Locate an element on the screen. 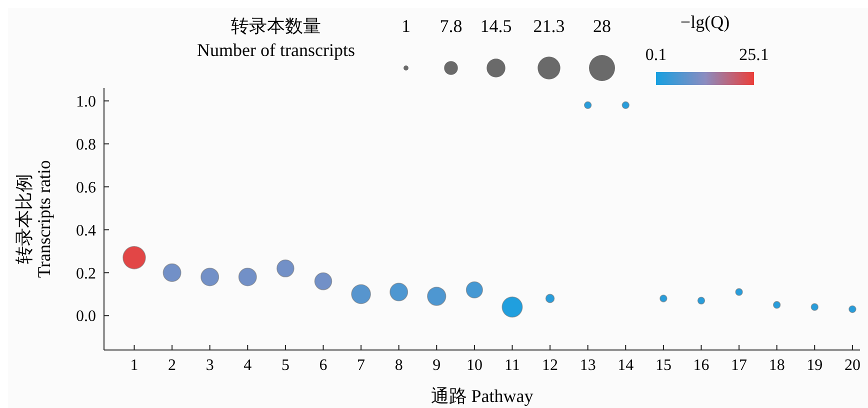 This screenshot has height=408, width=868. x-tick-label: 3 is located at coordinates (210, 365).